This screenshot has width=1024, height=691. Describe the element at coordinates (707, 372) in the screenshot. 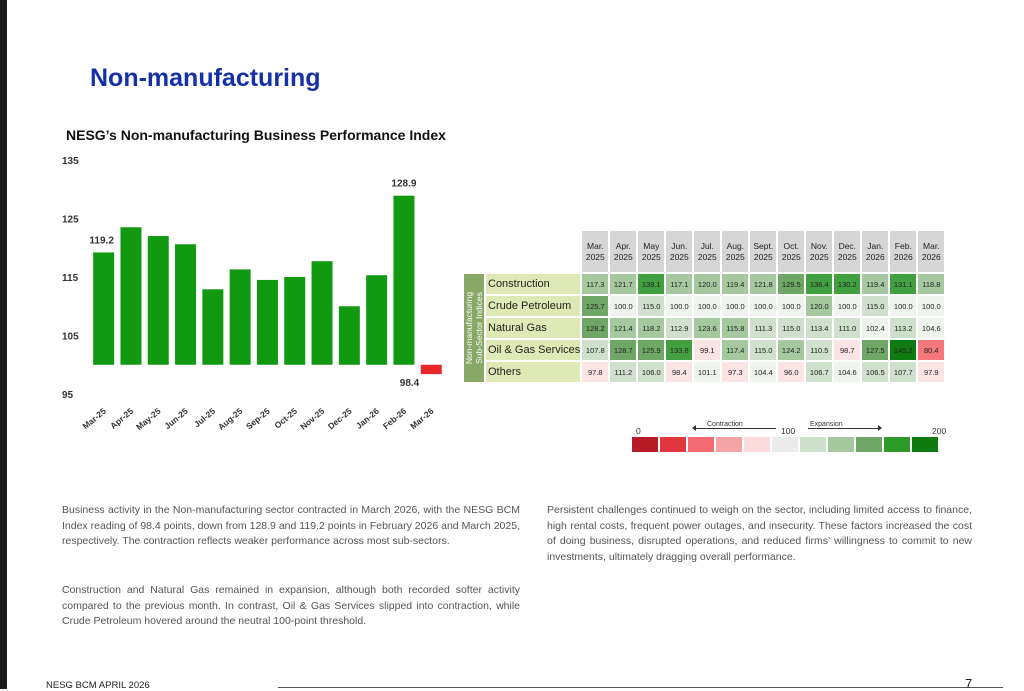

I see `heatmap-cell: 101.1` at that location.